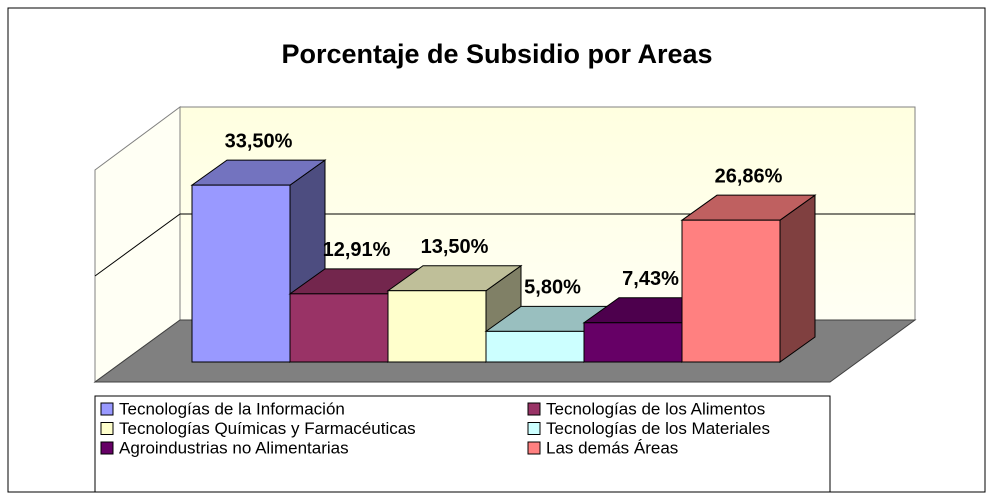 The height and width of the screenshot is (493, 993). Describe the element at coordinates (650, 279) in the screenshot. I see `data-label: 7,43%` at that location.